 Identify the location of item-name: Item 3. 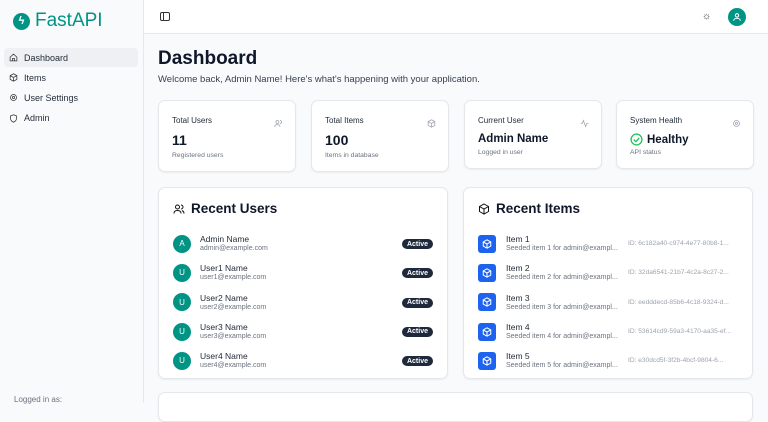
(518, 297).